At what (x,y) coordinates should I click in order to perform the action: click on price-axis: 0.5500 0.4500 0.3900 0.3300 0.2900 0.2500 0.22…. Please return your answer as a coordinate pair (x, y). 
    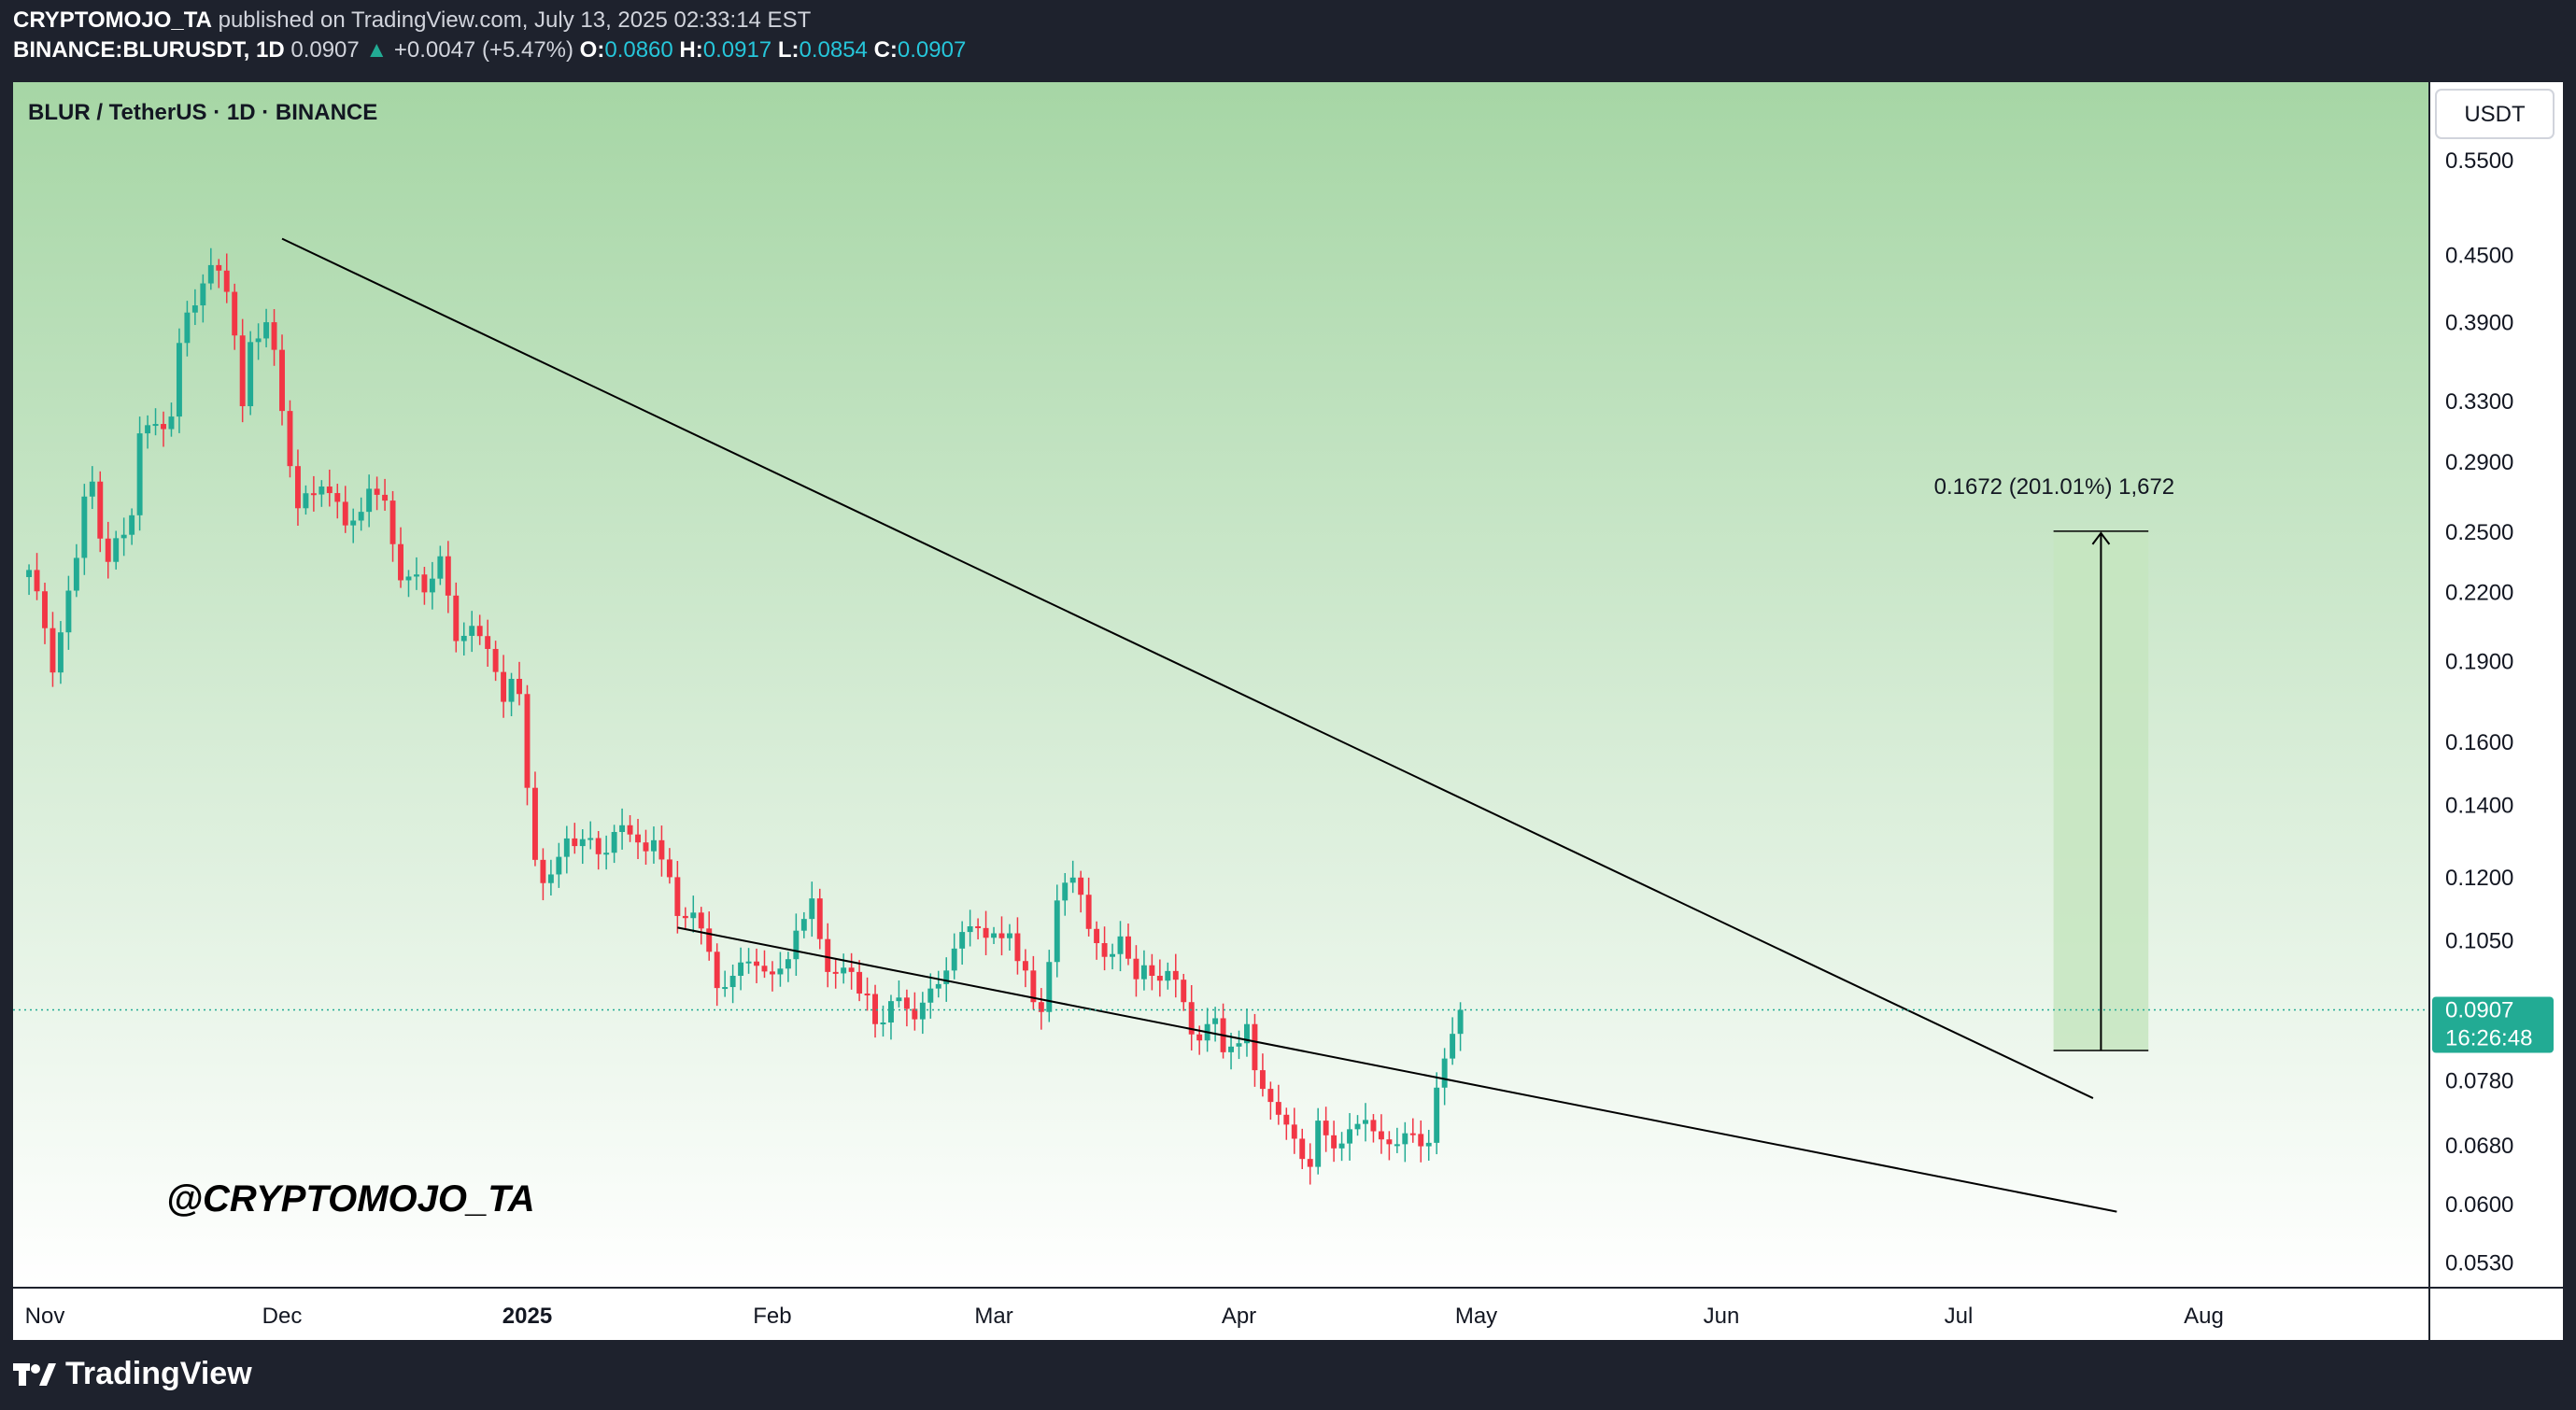
    Looking at the image, I should click on (2479, 712).